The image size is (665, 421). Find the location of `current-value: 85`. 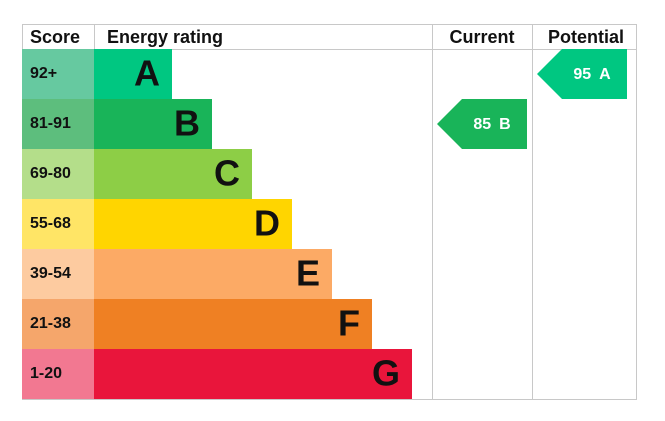

current-value: 85 is located at coordinates (482, 124).